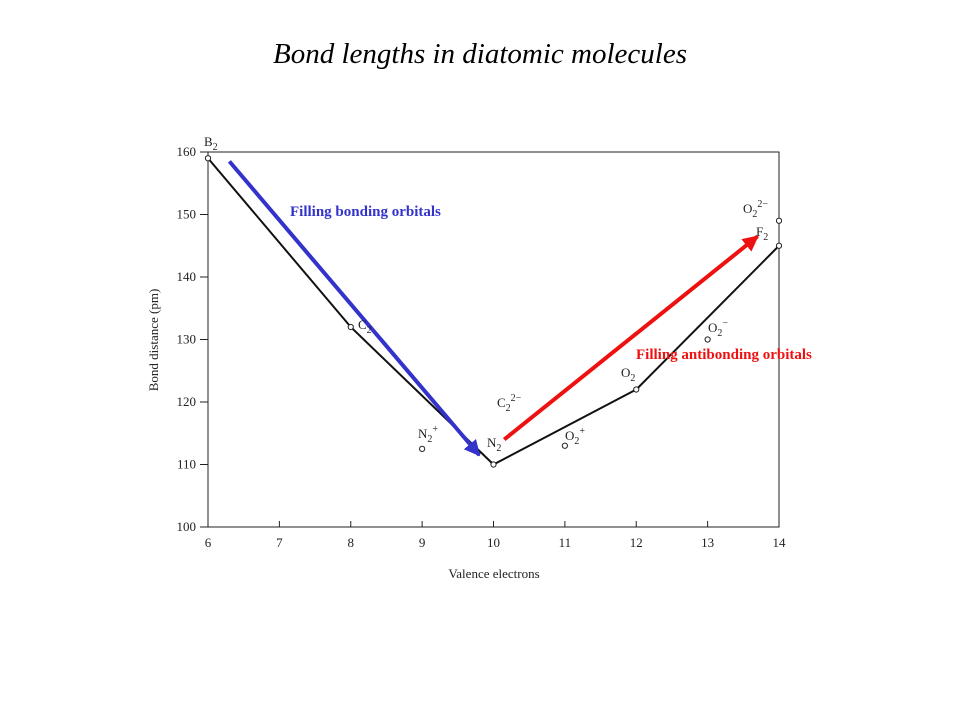 Image resolution: width=960 pixels, height=720 pixels. I want to click on x-tick-label: 13, so click(707, 542).